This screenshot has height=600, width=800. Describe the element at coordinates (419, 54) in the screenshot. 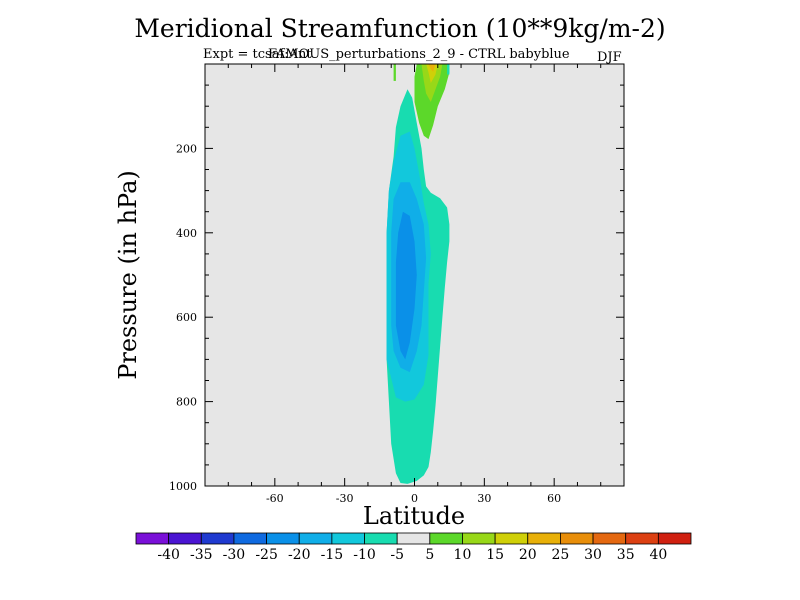

I see `experiment-name-label: FAMOUS_perturbations_2_9 - CTRL babyblue` at that location.